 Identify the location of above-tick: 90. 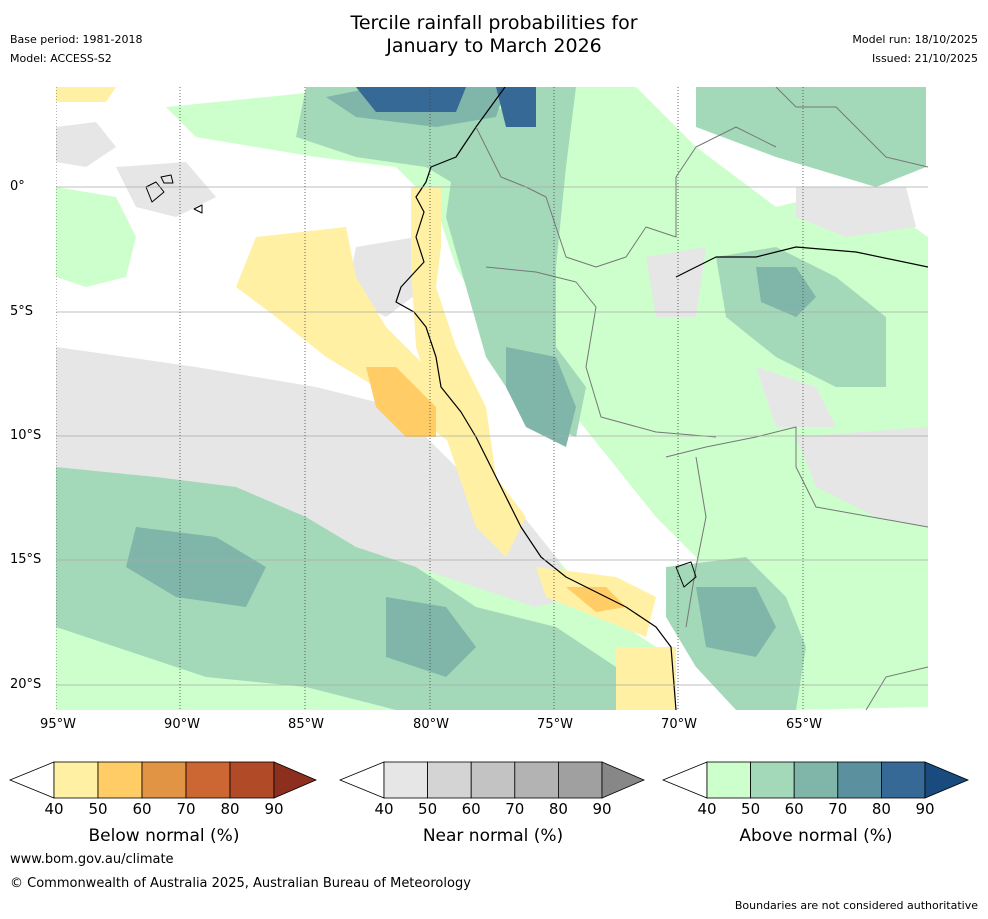
(925, 809).